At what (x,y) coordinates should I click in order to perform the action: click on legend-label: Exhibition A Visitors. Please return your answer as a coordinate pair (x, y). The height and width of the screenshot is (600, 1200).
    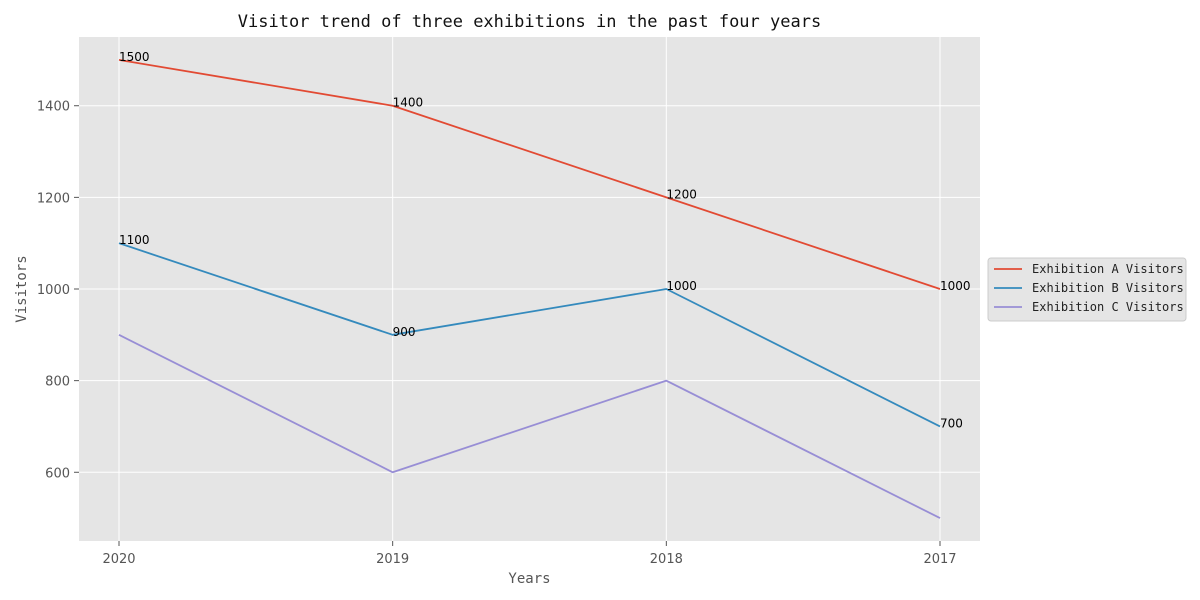
    Looking at the image, I should click on (1108, 269).